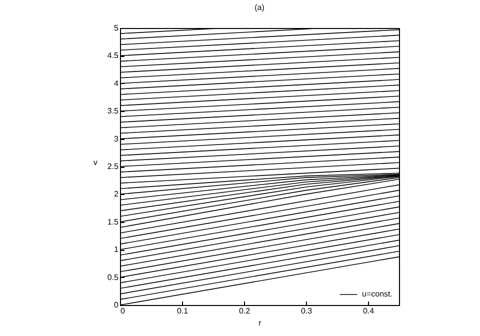 The height and width of the screenshot is (336, 480). I want to click on y-tick-label: 4, so click(117, 83).